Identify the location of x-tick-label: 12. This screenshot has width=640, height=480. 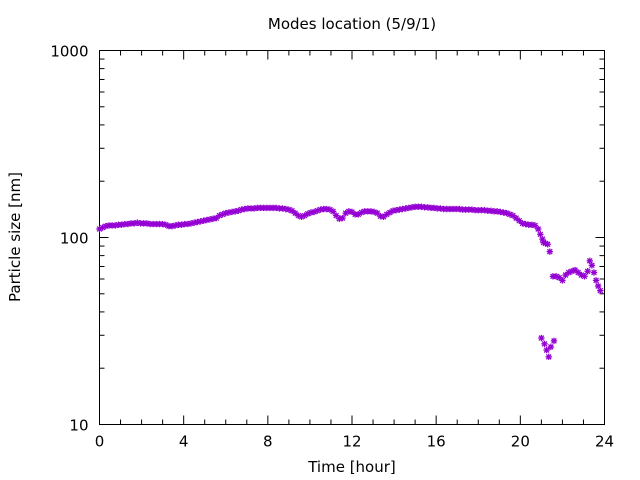
(351, 442).